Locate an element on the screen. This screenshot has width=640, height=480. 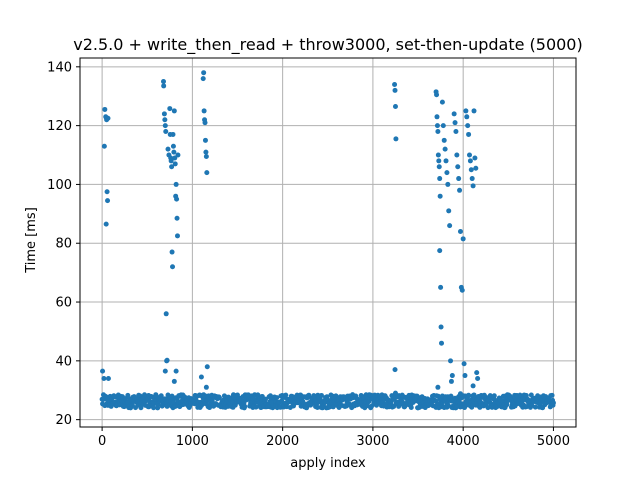
x-axis-label: apply index is located at coordinates (328, 463).